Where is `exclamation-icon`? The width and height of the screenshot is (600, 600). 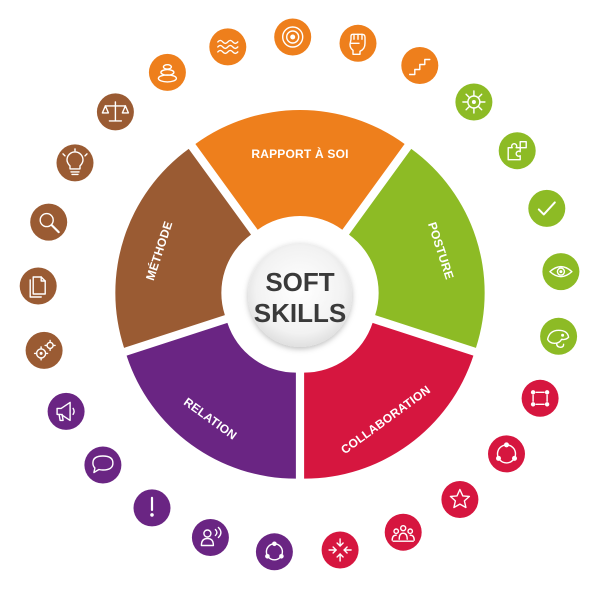
exclamation-icon is located at coordinates (152, 508).